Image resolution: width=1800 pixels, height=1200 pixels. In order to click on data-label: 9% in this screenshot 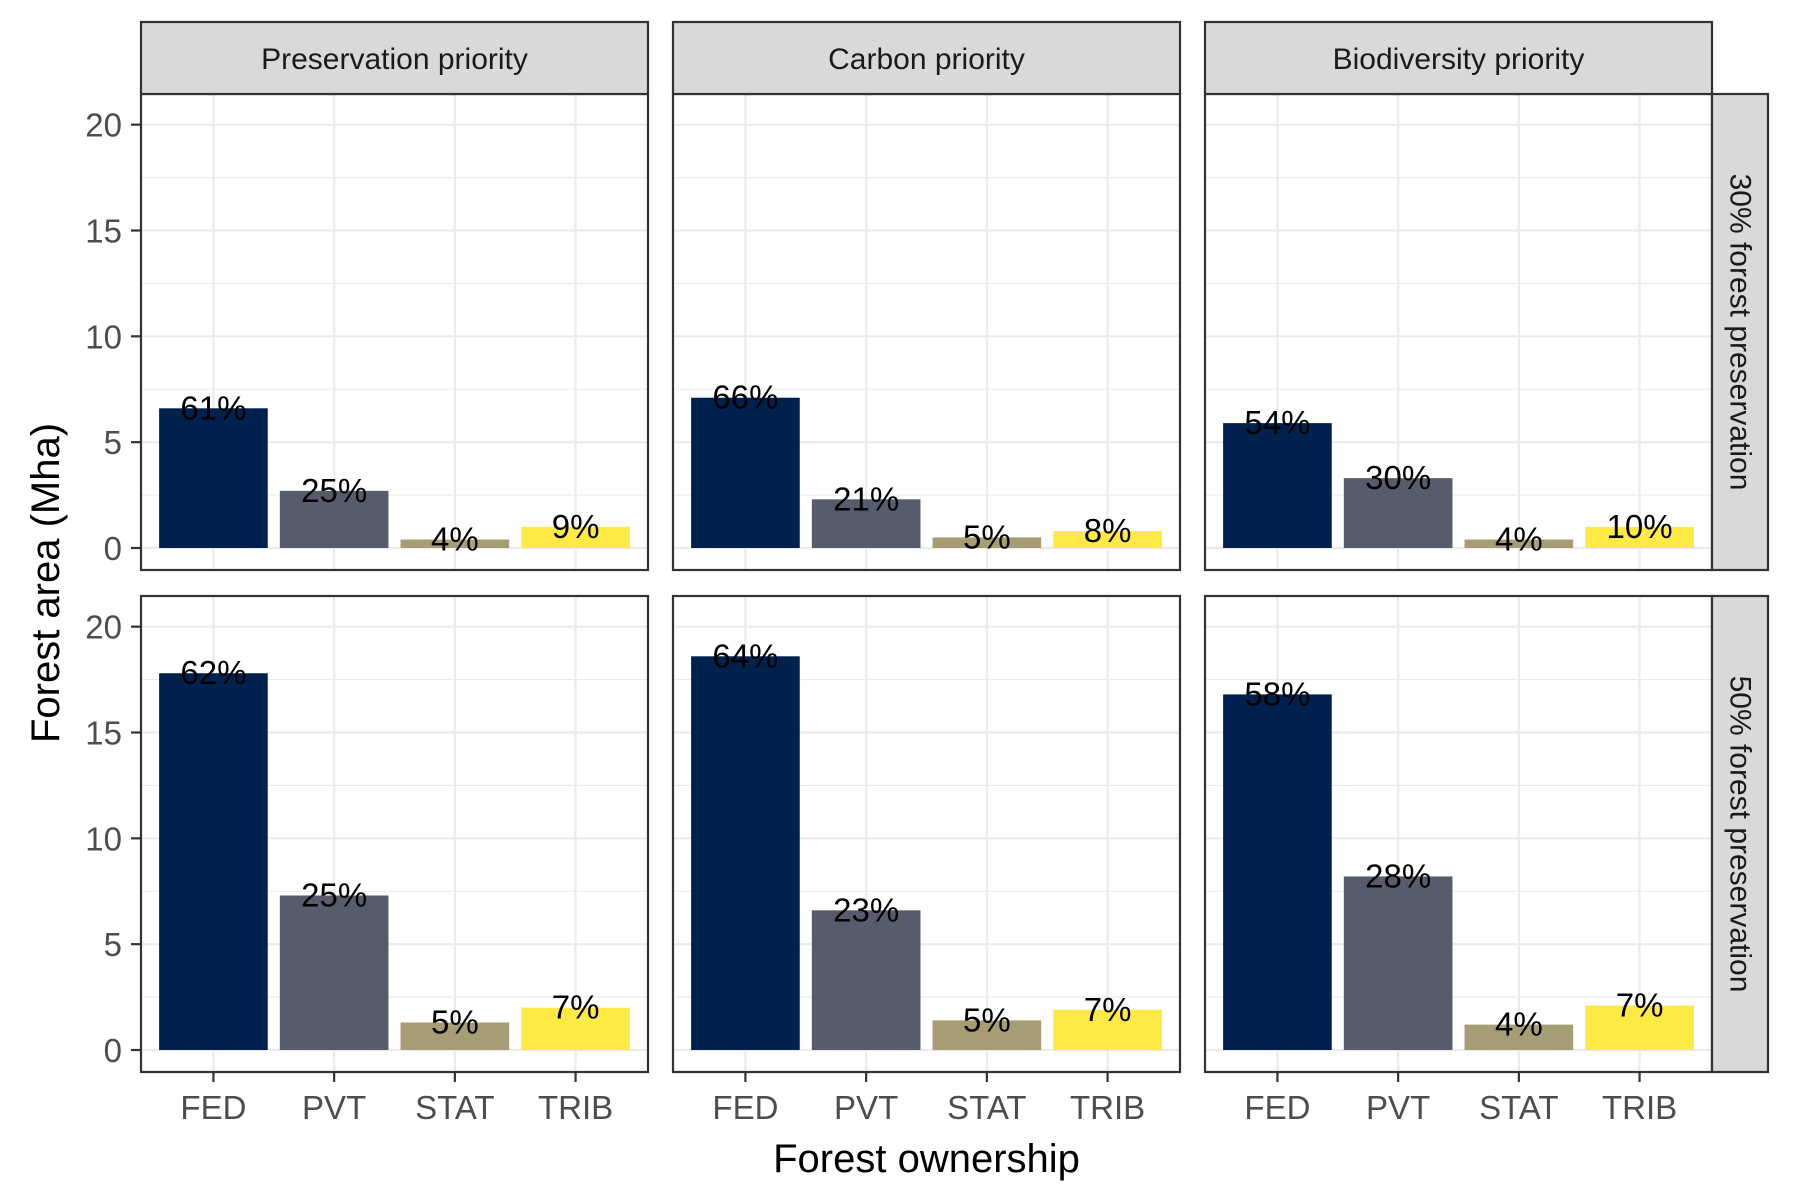, I will do `click(576, 526)`.